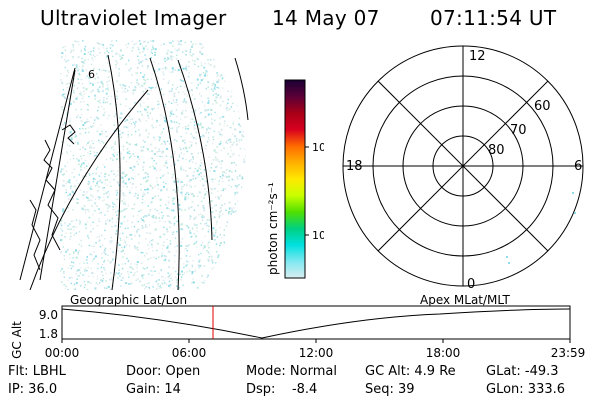  I want to click on door-info: Door: Open, so click(163, 371).